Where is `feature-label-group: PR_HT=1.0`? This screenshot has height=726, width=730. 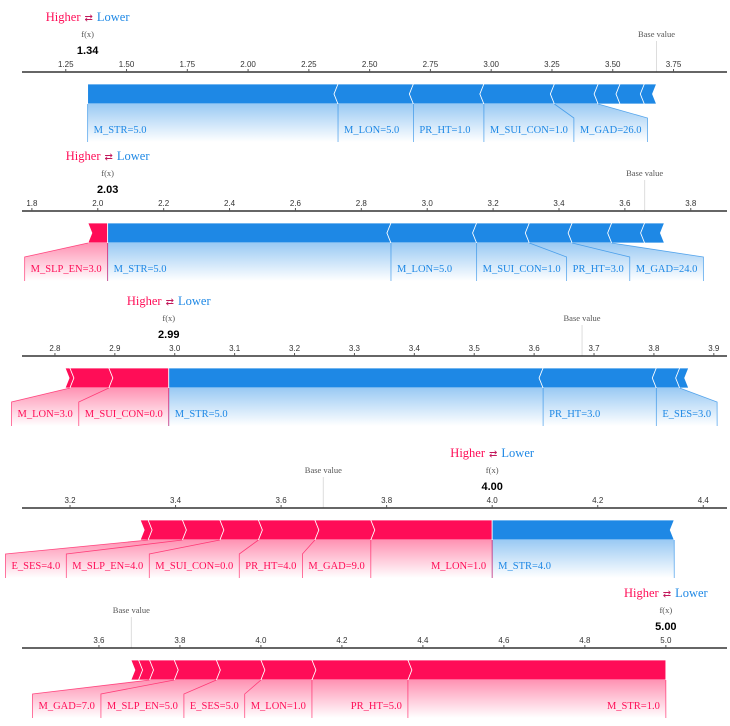 feature-label-group: PR_HT=1.0 is located at coordinates (448, 123).